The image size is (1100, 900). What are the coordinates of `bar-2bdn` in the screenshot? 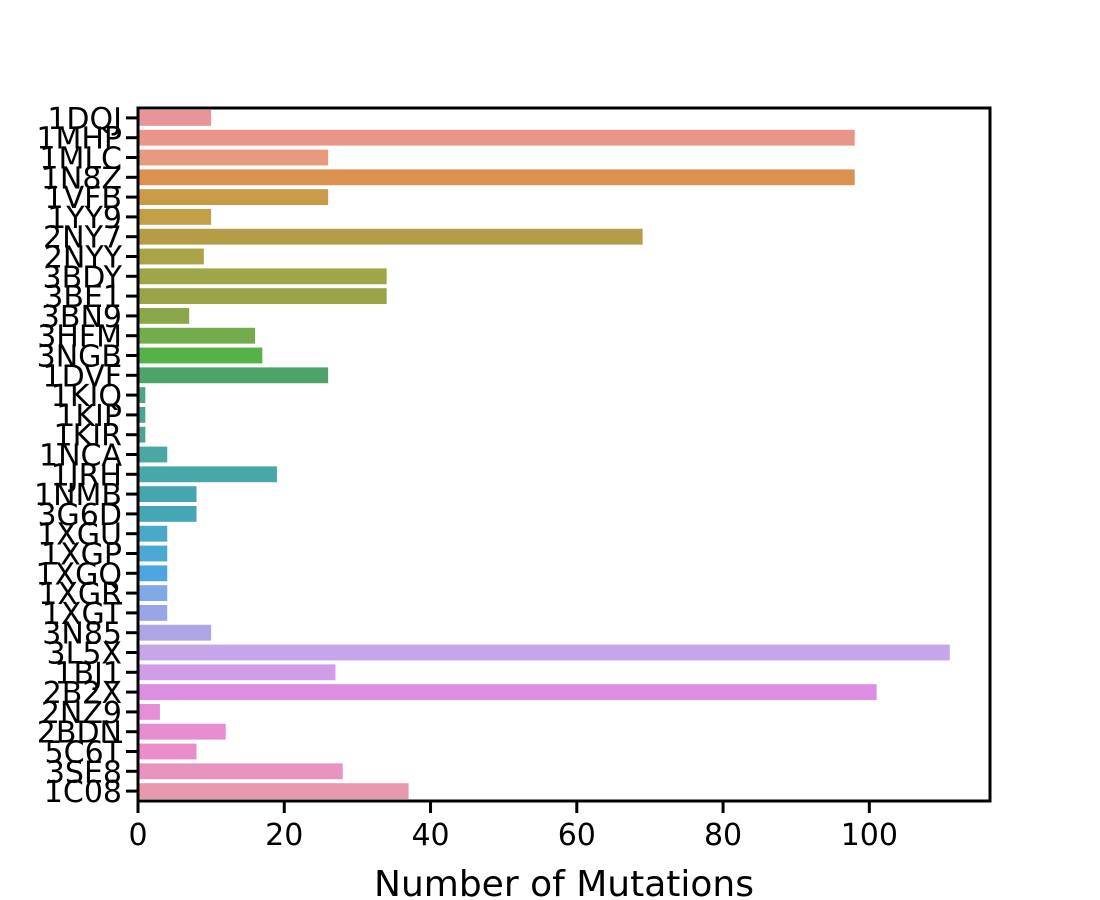 It's located at (182, 731).